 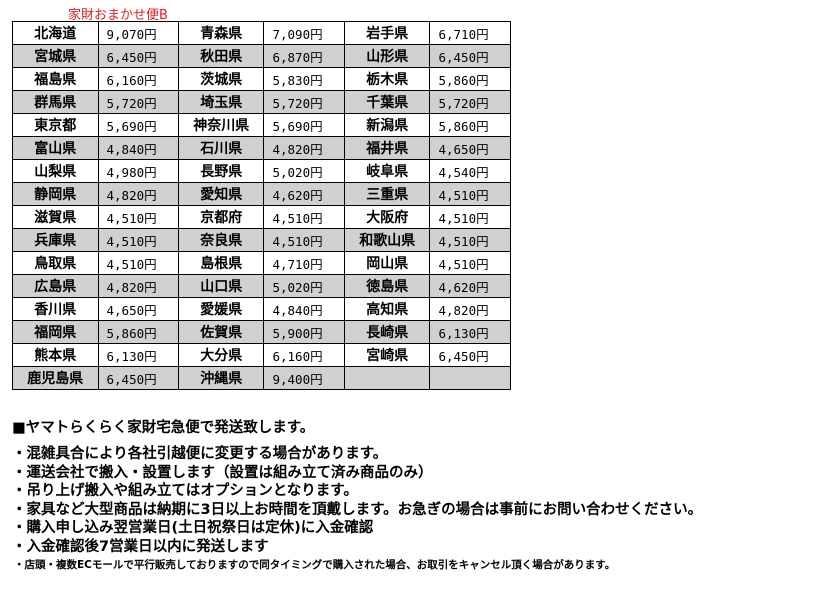 I want to click on note-item: ・運送会社で搬入・設置します（設置は組み立て済み商品のみ）, so click(x=222, y=472).